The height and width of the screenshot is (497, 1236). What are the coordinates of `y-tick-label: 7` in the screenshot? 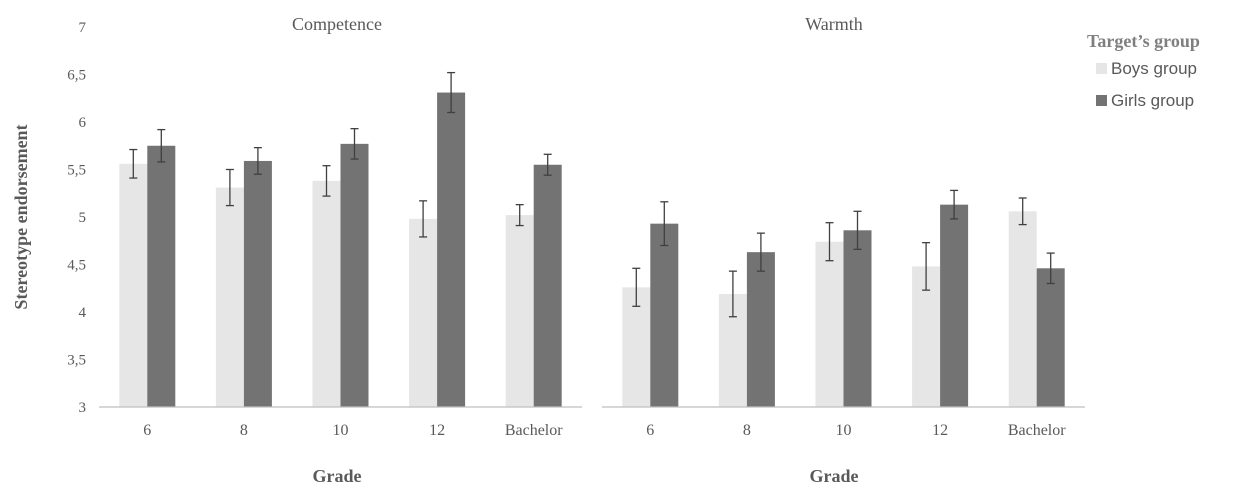 It's located at (83, 28).